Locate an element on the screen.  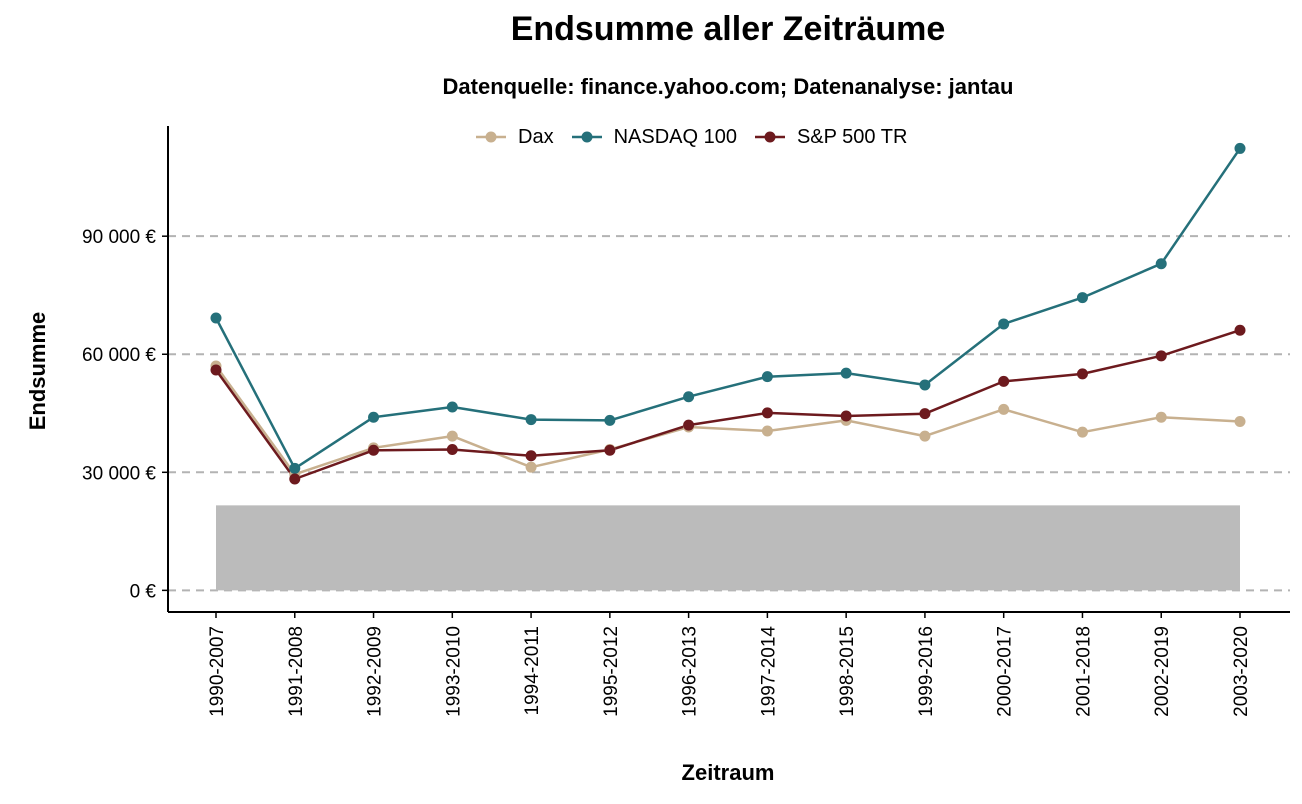
x-tick-label: 1994-2011 is located at coordinates (532, 670).